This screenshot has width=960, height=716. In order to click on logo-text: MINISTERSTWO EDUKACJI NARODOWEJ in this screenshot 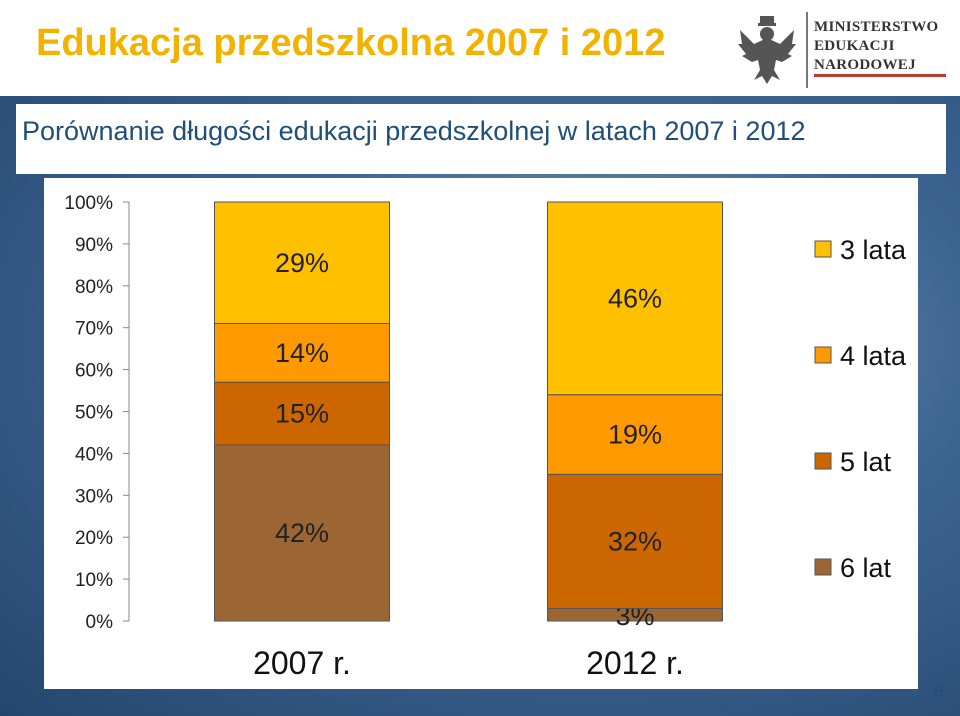, I will do `click(876, 46)`.